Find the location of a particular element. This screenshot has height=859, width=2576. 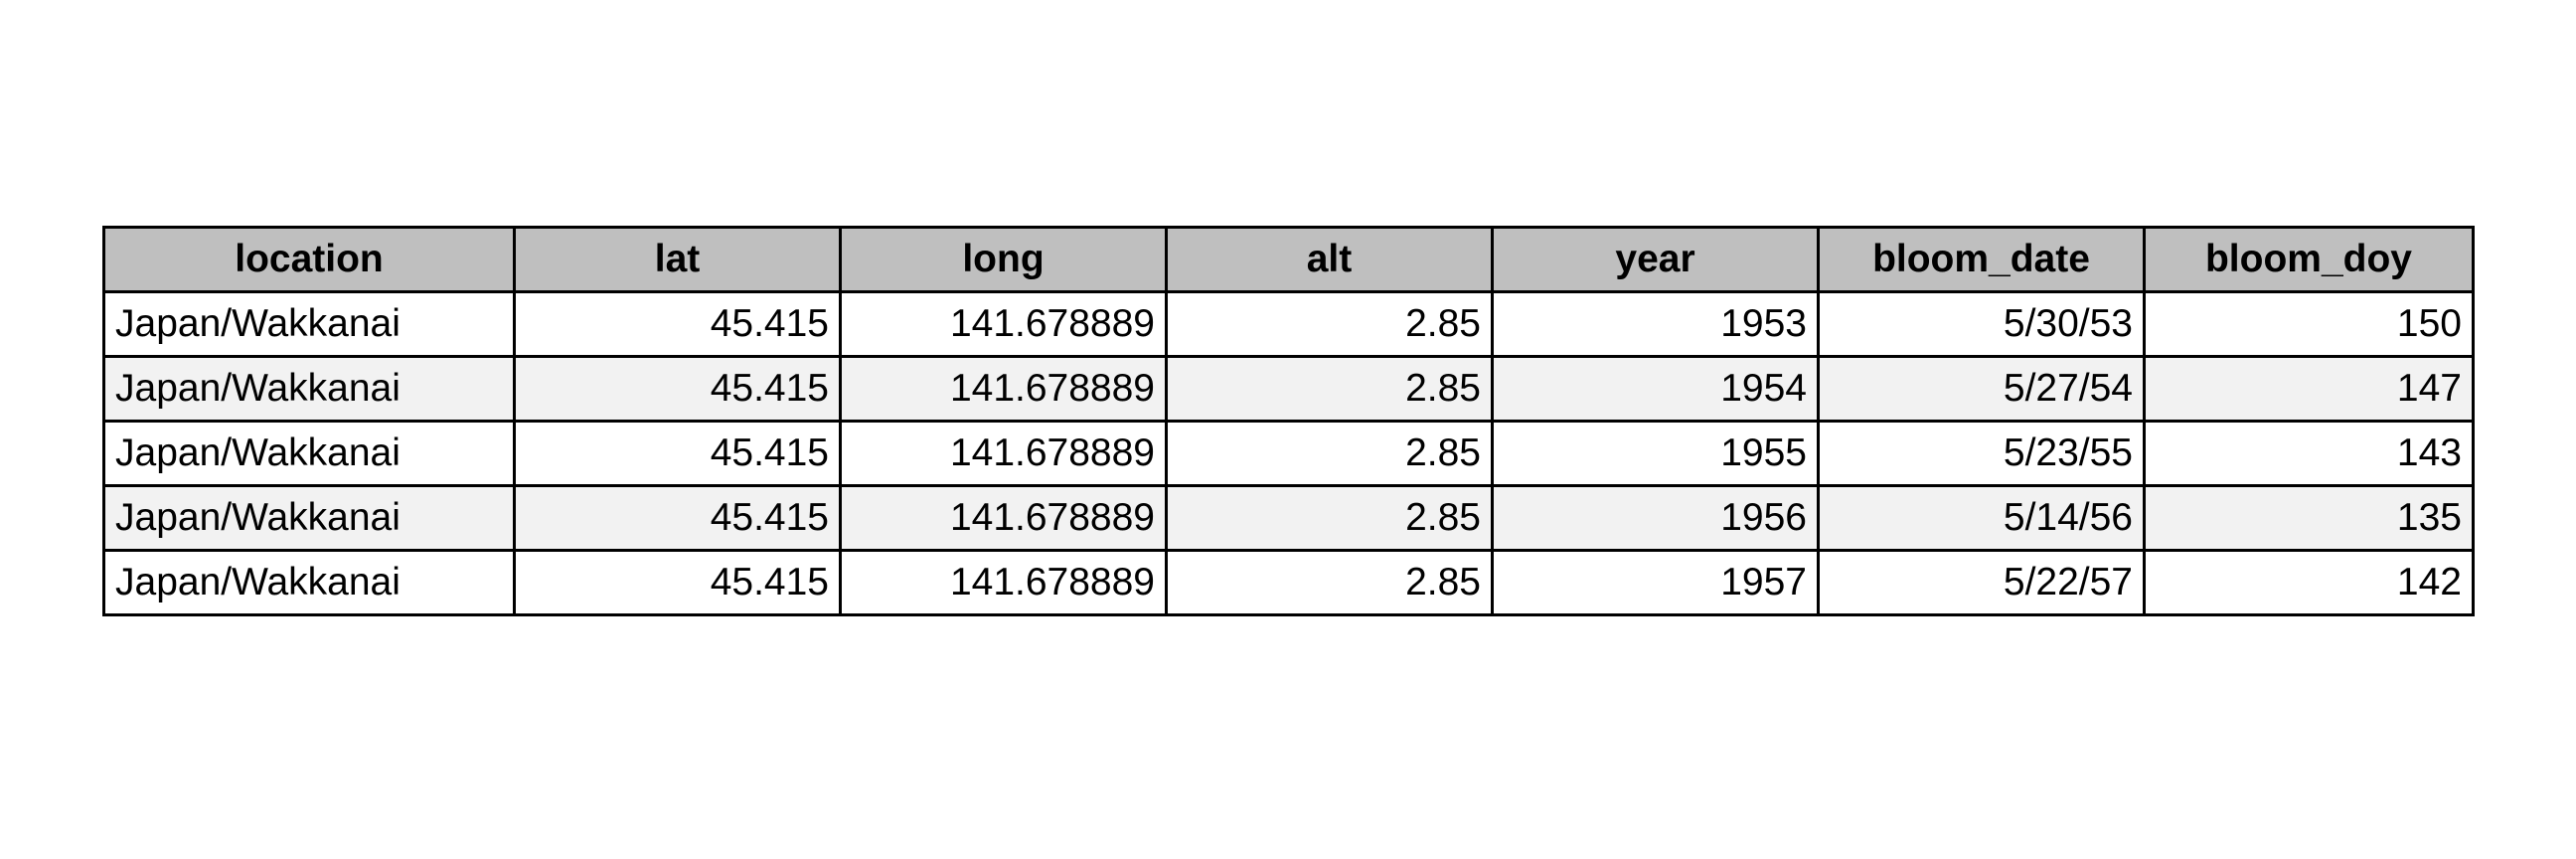

column-header-bloom-doy: bloom_doy is located at coordinates (2309, 259).